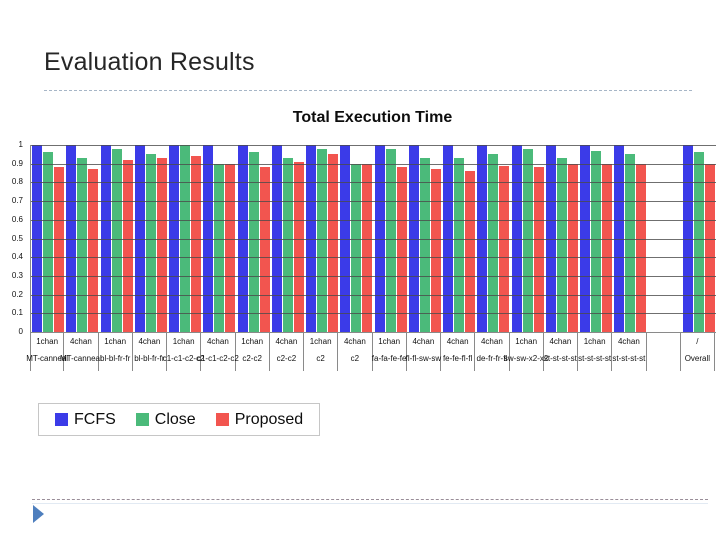 Image resolution: width=720 pixels, height=540 pixels. Describe the element at coordinates (47, 352) in the screenshot. I see `x-axis-cell: 1chan MT-canneal` at that location.